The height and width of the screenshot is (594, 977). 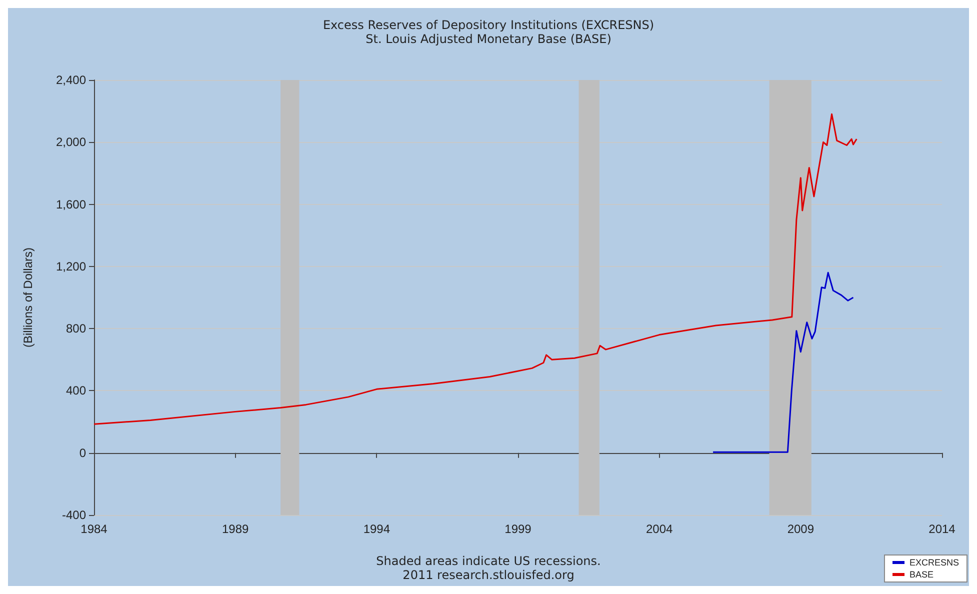 I want to click on y-tick-label: 2,400, so click(x=71, y=80).